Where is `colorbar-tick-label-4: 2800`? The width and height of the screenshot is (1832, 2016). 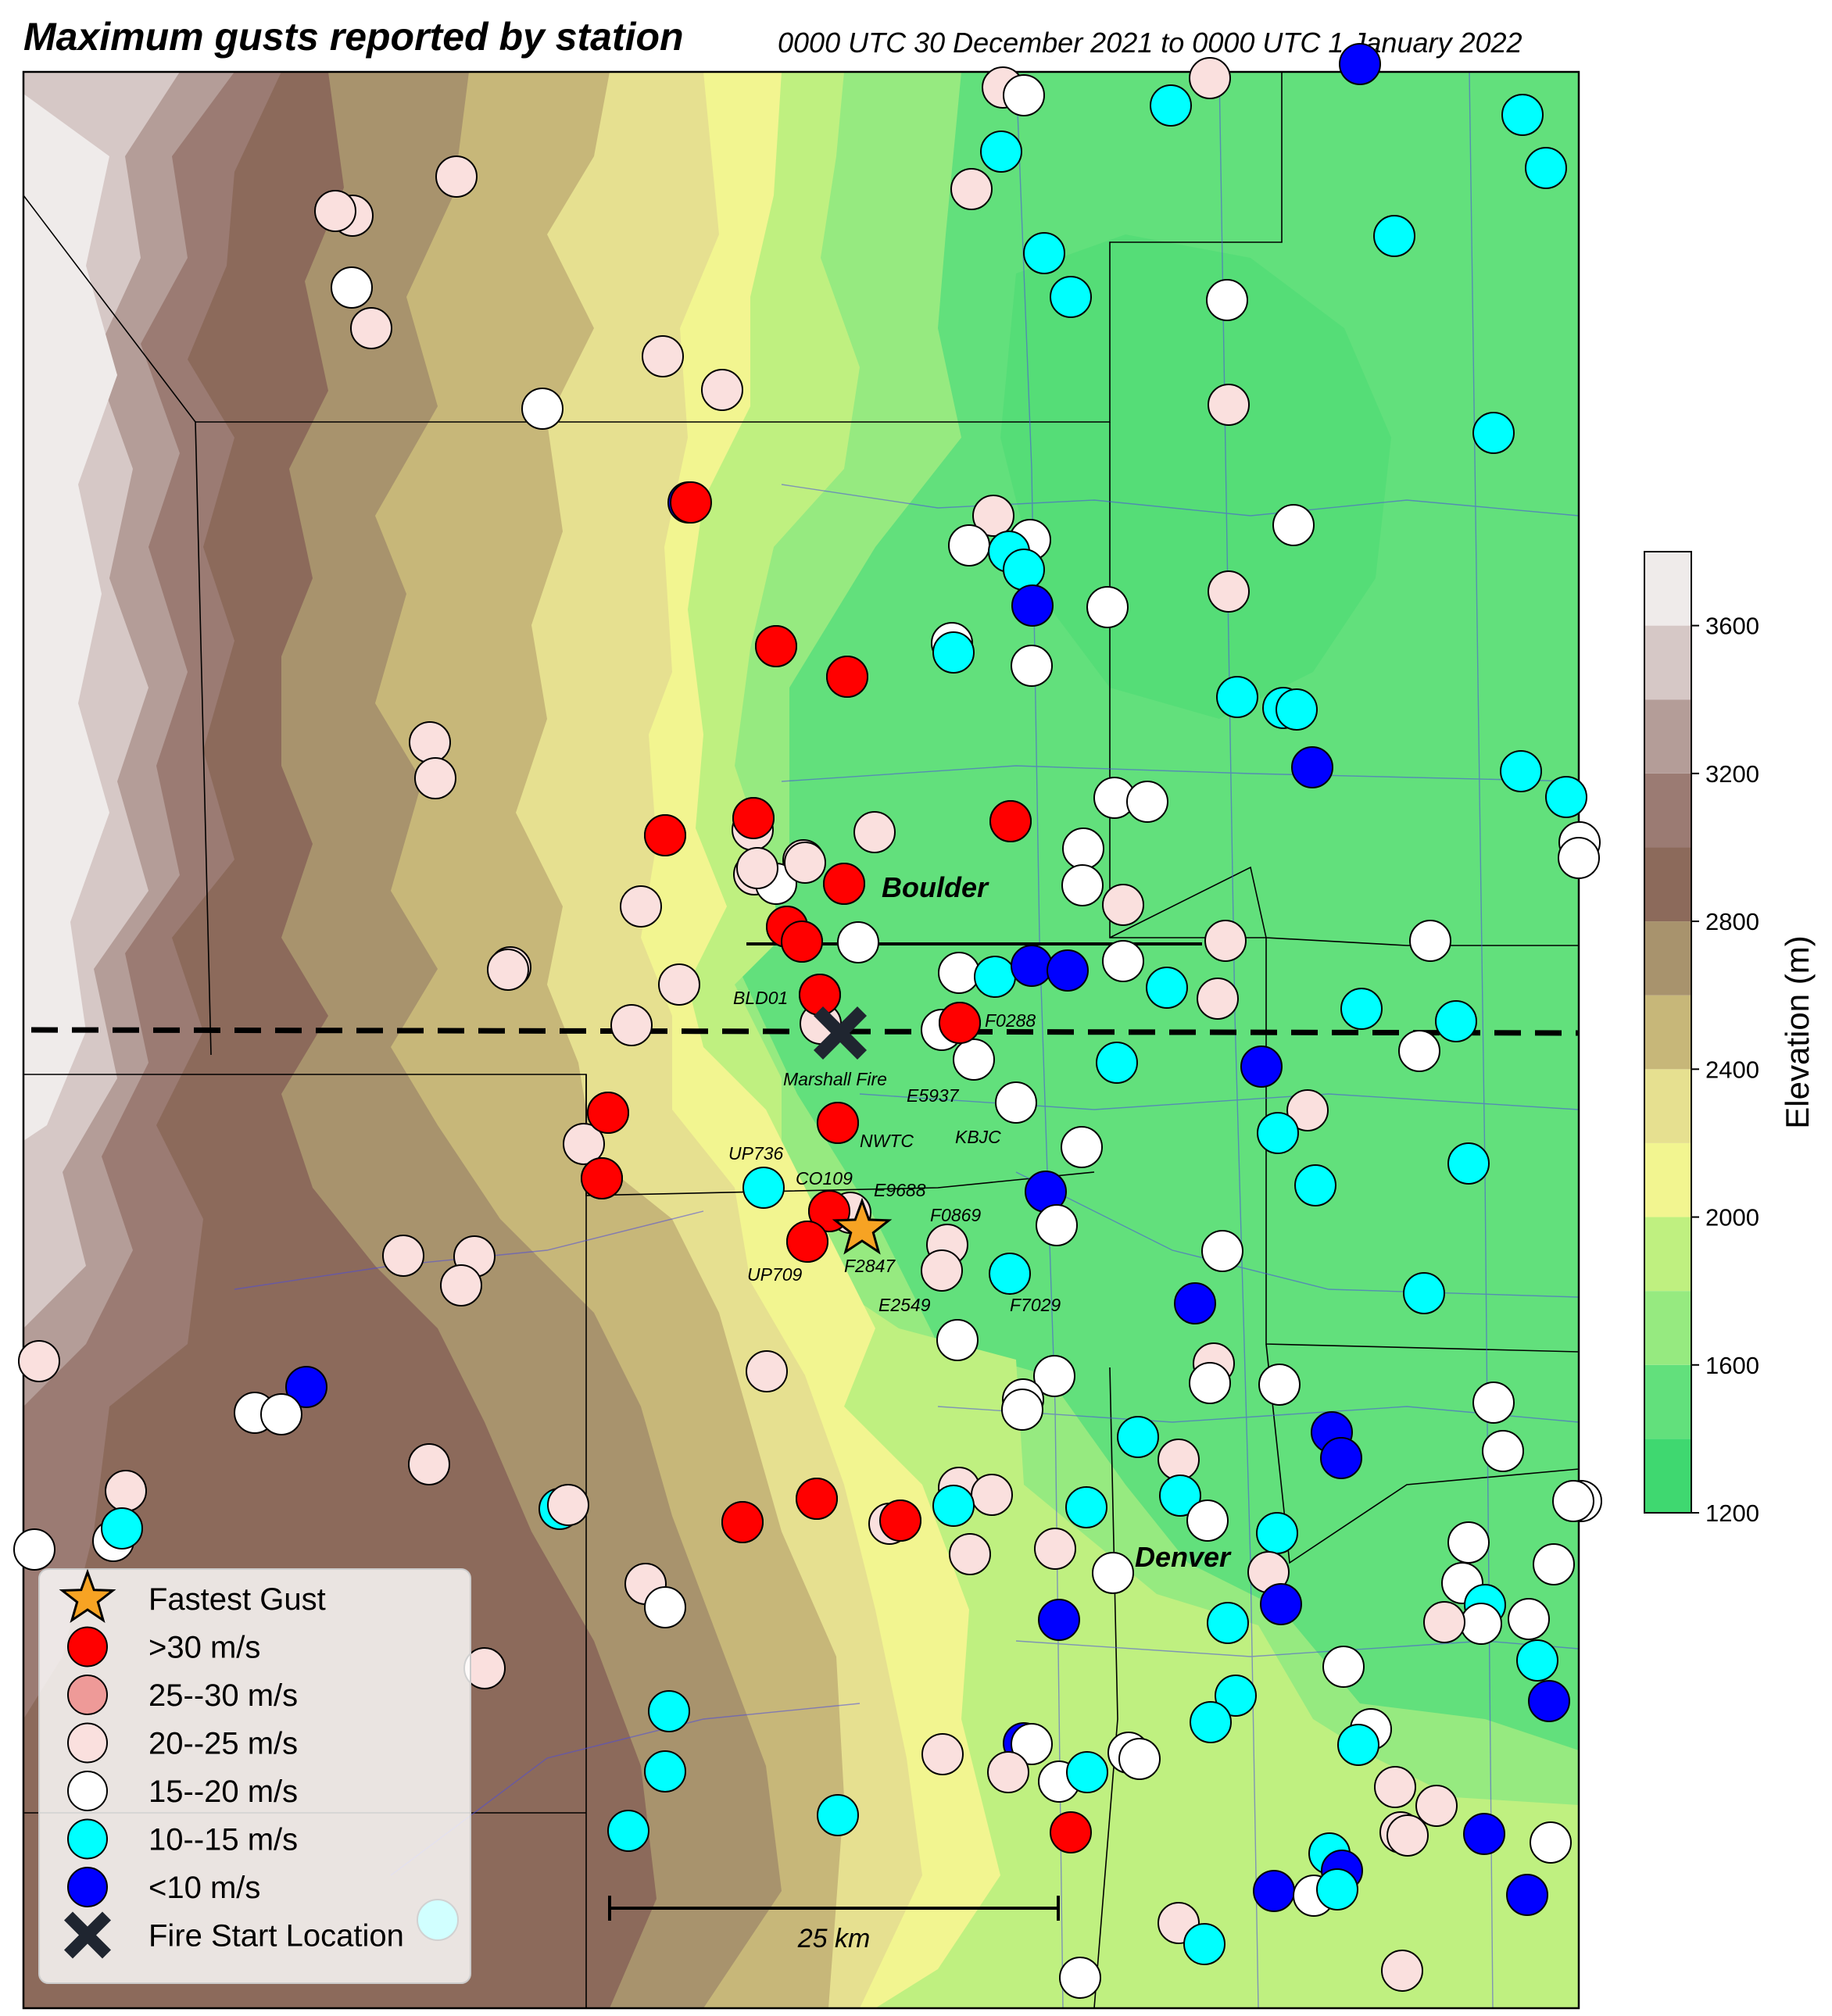
colorbar-tick-label-4: 2800 is located at coordinates (1732, 921).